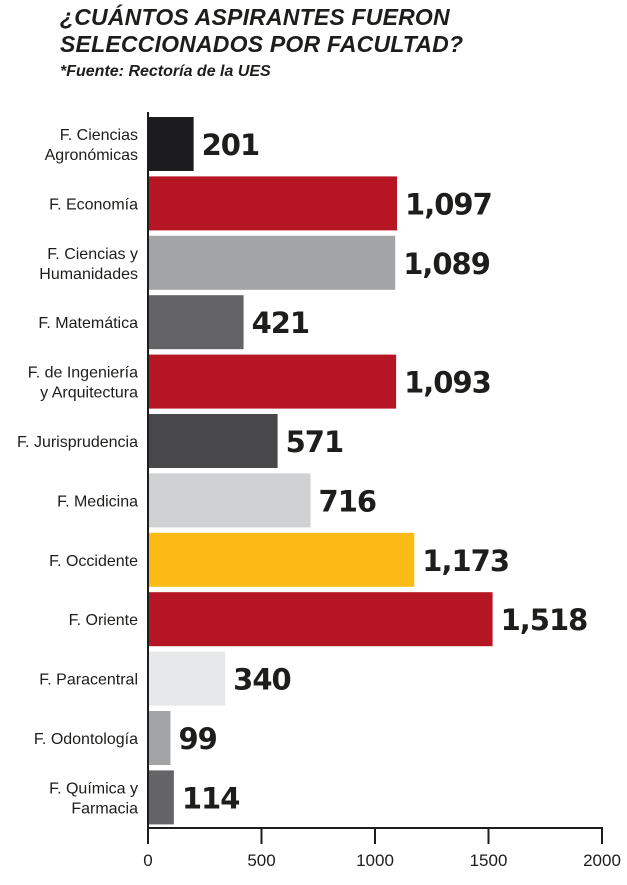  What do you see at coordinates (88, 323) in the screenshot?
I see `category-label-3-0: F. Matemática` at bounding box center [88, 323].